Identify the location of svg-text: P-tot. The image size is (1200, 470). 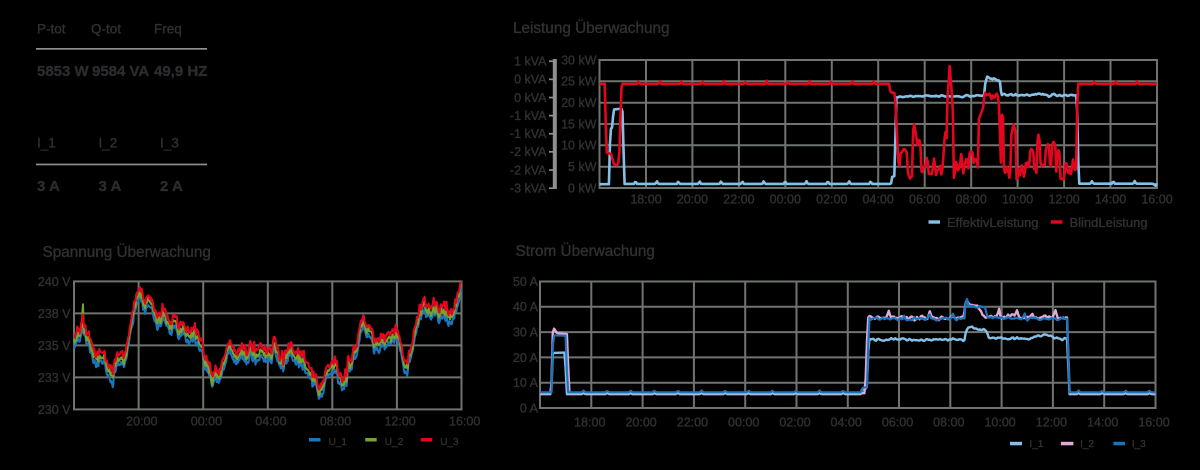
(51, 29).